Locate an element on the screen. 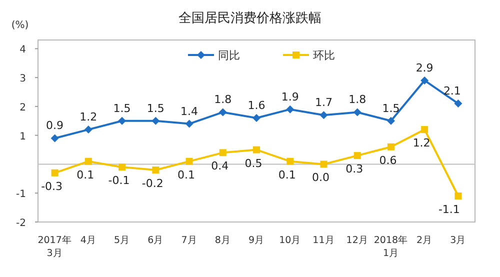 This screenshot has height=277, width=500. data-label: 2.1 is located at coordinates (452, 91).